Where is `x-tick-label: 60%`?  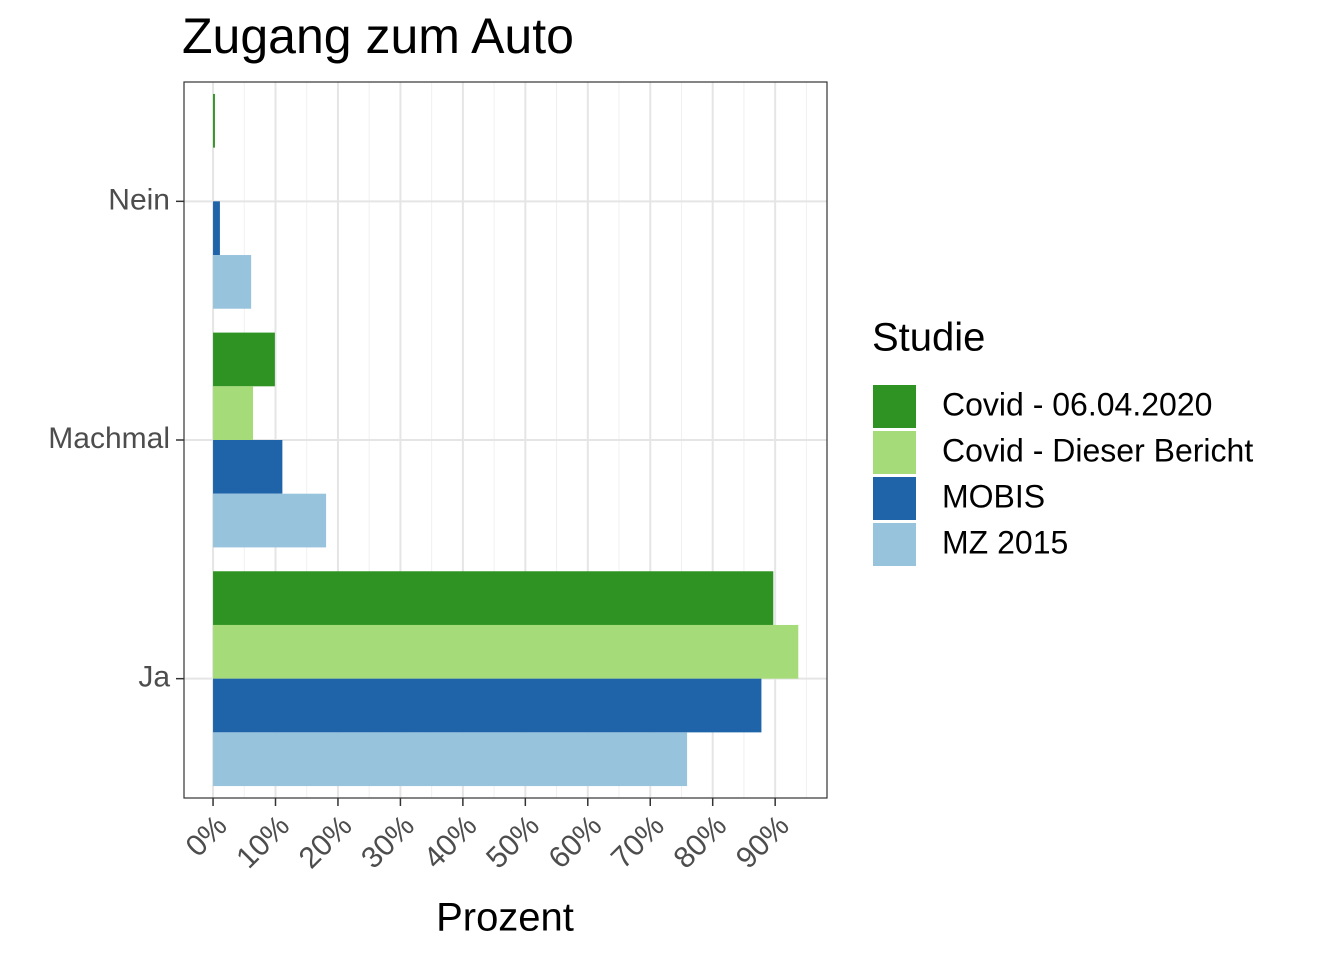
x-tick-label: 60% is located at coordinates (576, 842).